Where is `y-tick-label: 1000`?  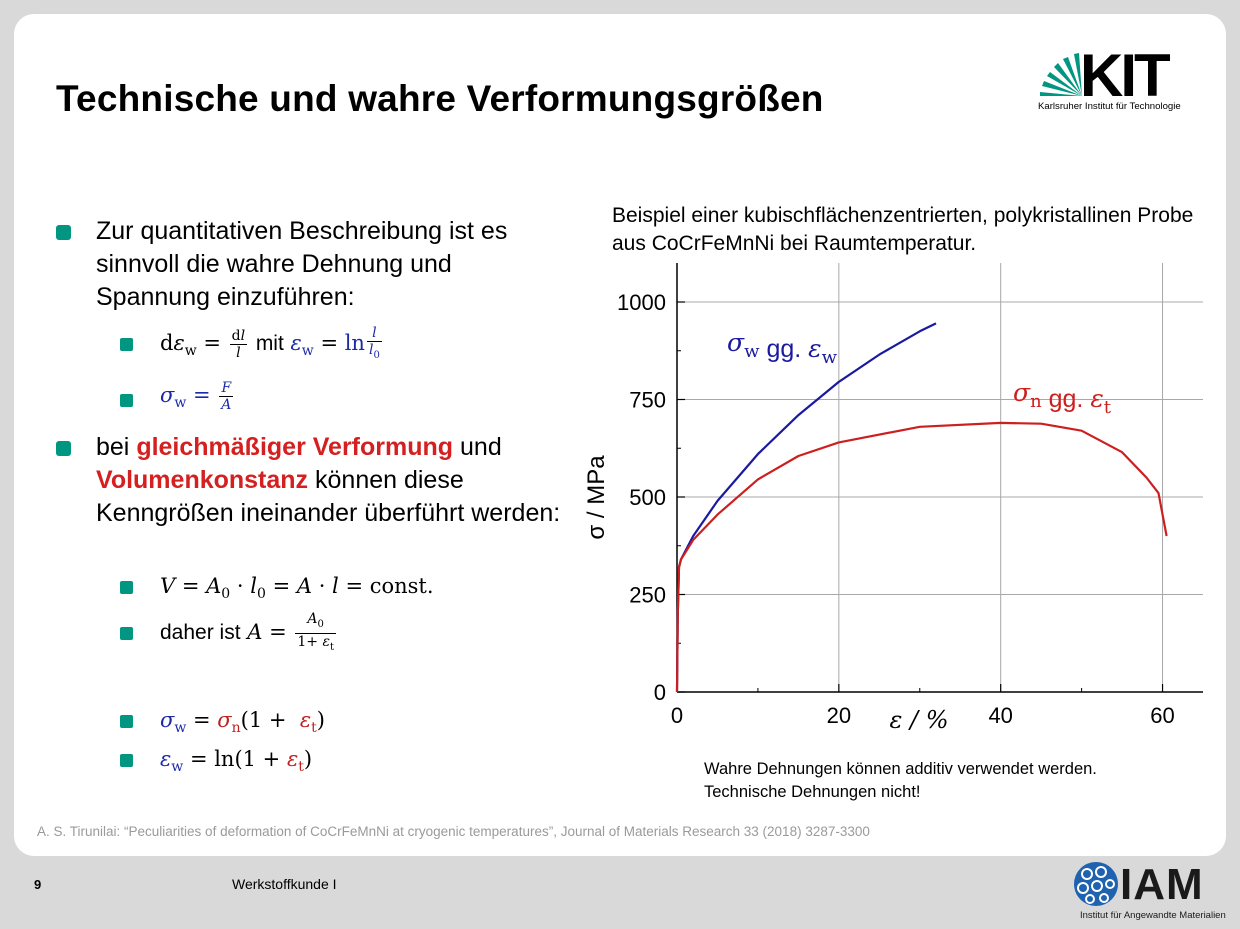 y-tick-label: 1000 is located at coordinates (641, 302).